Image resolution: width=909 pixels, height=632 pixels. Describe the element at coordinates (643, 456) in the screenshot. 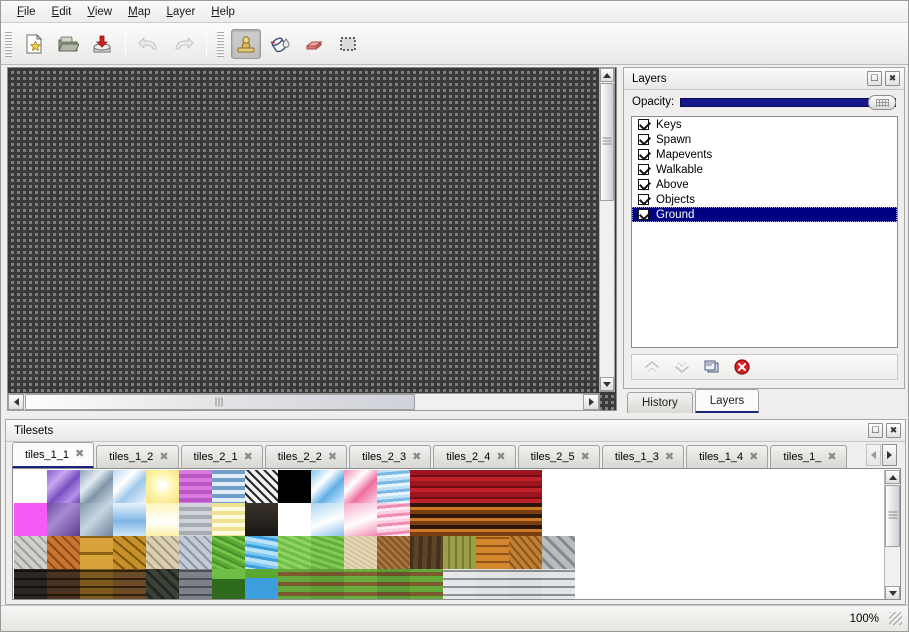

I see `tileset-tab-tiles_1_3: tiles_1_3 ✖` at that location.